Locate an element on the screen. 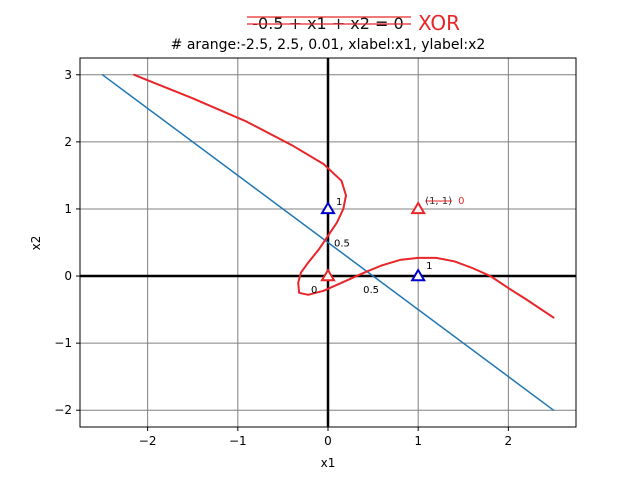  y-tick-label: 0 is located at coordinates (68, 276).